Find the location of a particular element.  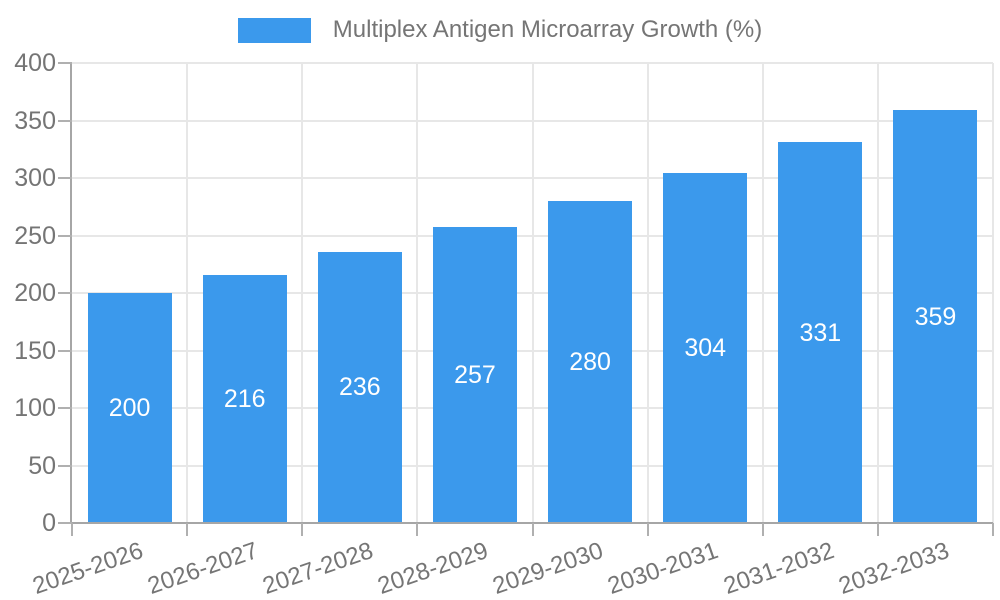

x-tick-label: 2029-2030 is located at coordinates (548, 568).